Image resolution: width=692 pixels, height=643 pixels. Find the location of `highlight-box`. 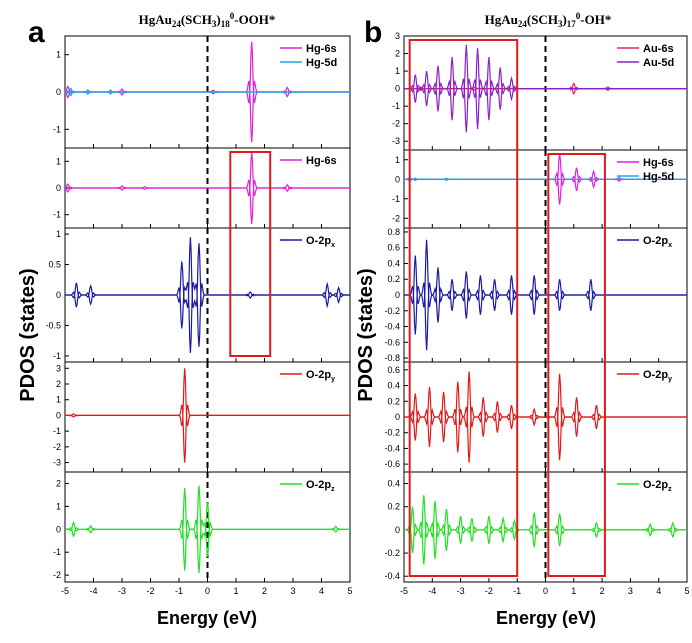

highlight-box is located at coordinates (250, 254).